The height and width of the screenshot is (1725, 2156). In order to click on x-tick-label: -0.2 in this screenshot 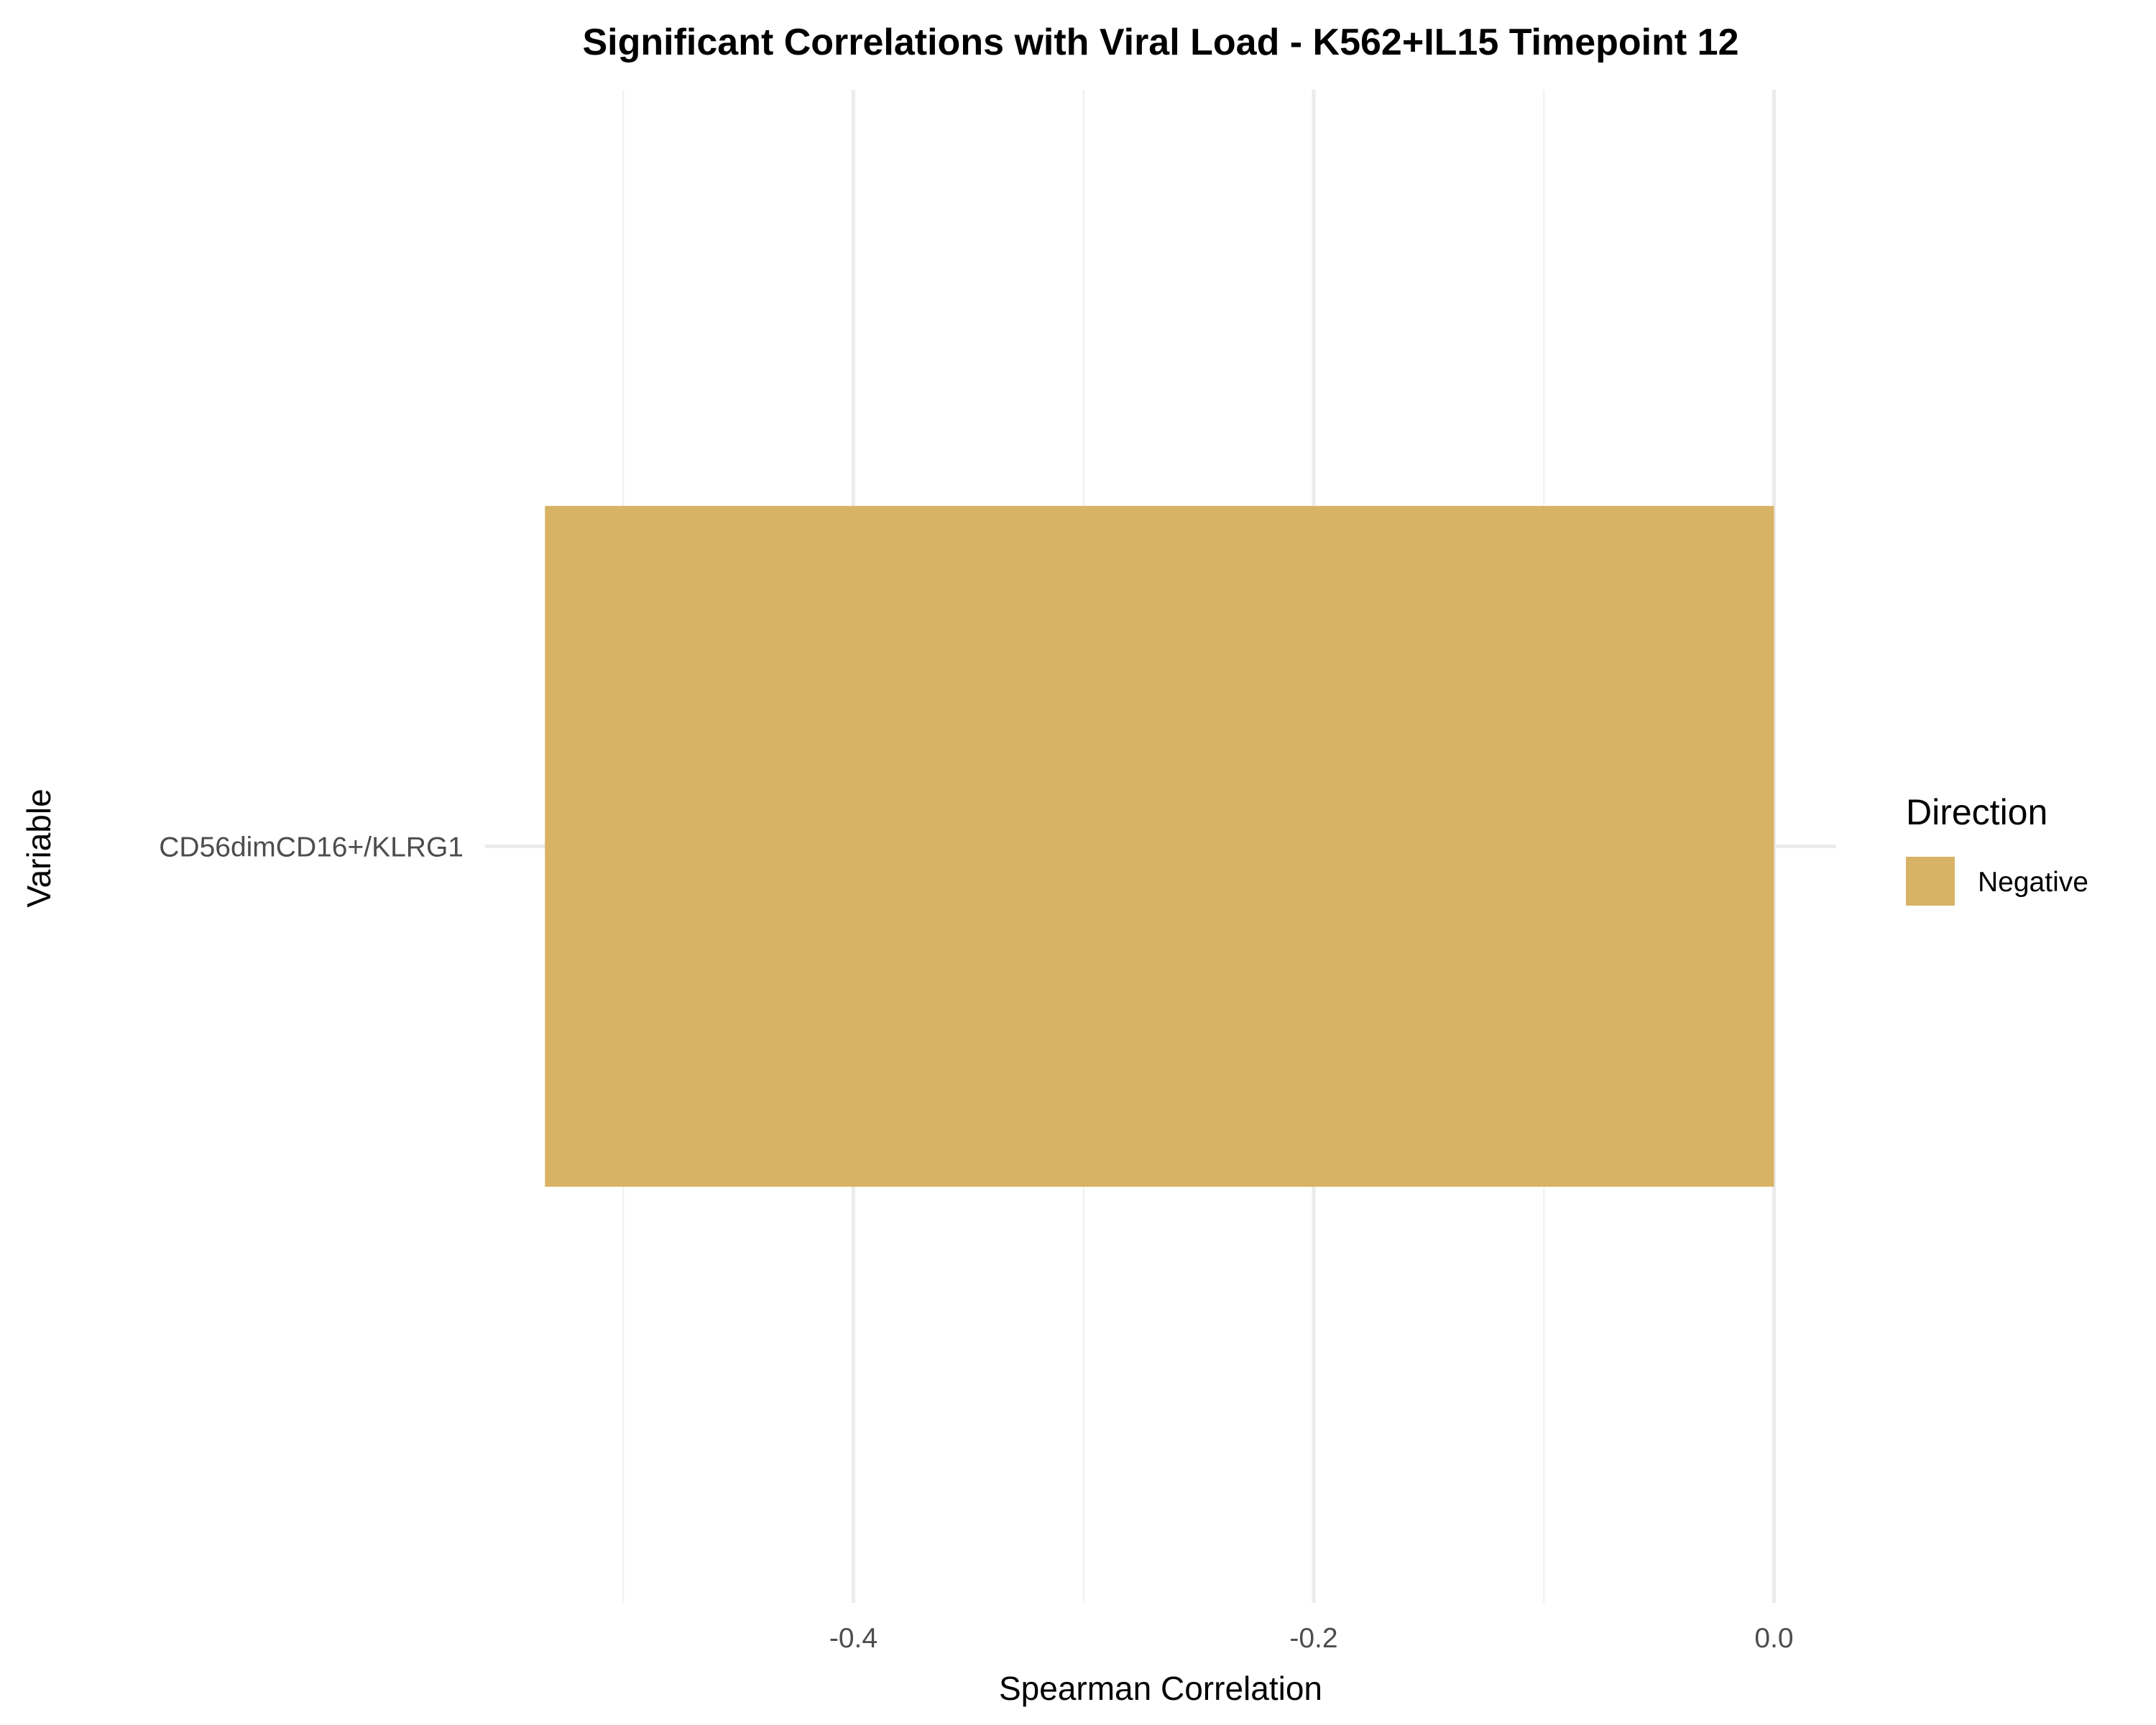, I will do `click(1313, 1638)`.